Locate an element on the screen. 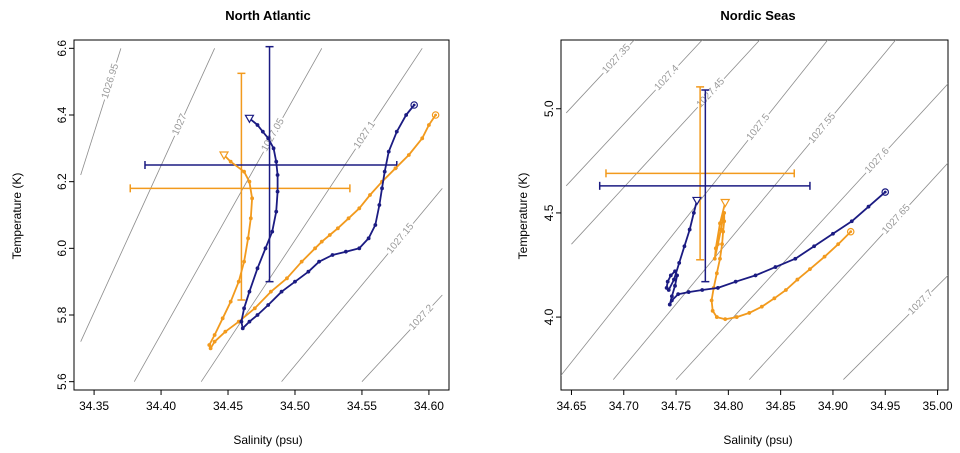  y-tick-label: 4.5 is located at coordinates (549, 212).